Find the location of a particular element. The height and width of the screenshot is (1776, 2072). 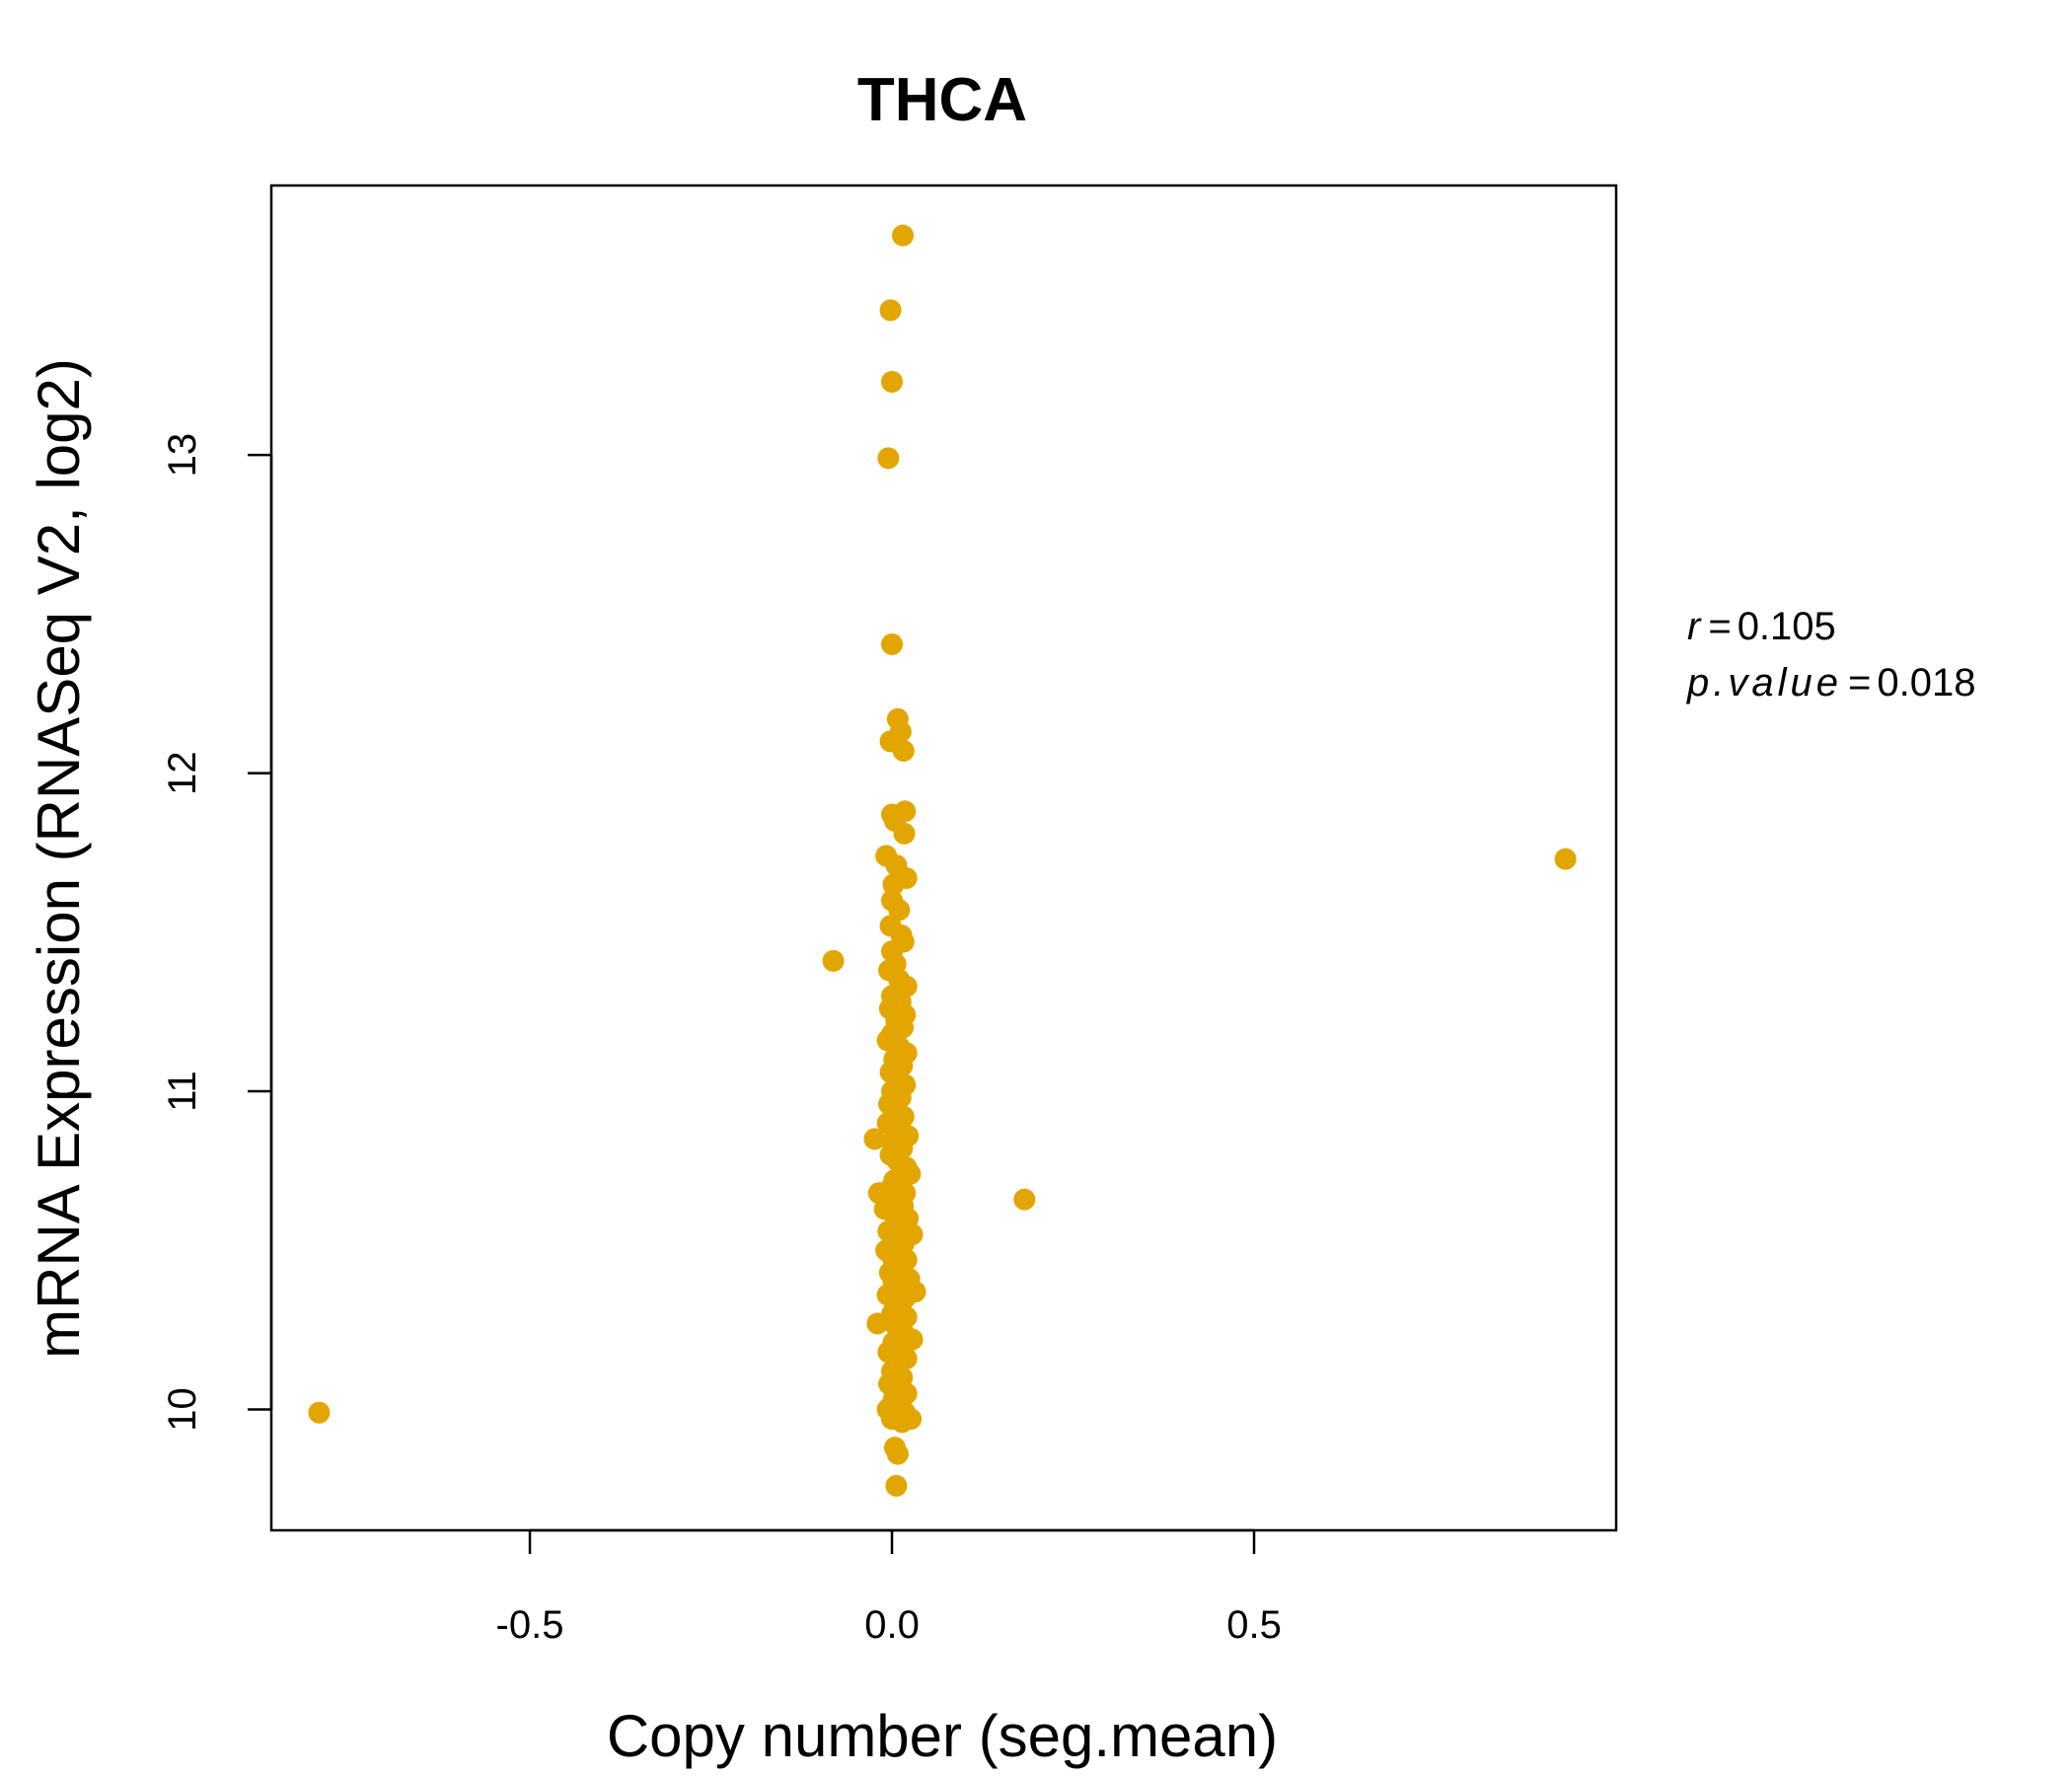

x-axis-label: Copy number (seg.mean) is located at coordinates (943, 1736).